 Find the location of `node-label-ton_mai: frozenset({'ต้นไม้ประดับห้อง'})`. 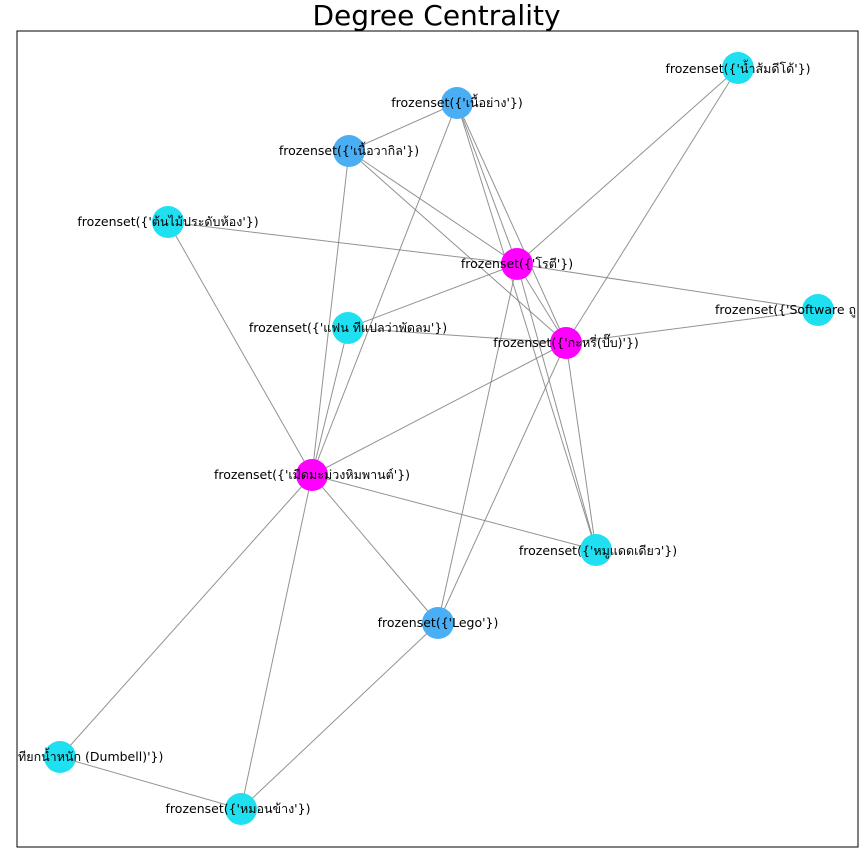

node-label-ton_mai: frozenset({'ต้นไม้ประดับห้อง'}) is located at coordinates (167, 221).